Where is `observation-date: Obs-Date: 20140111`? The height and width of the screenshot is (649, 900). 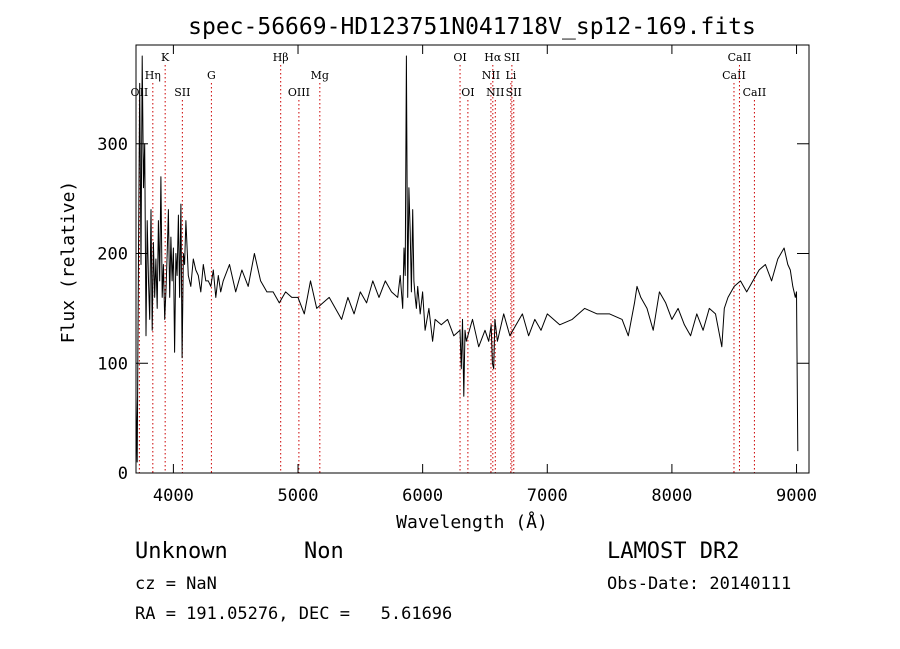
observation-date: Obs-Date: 20140111 is located at coordinates (699, 584).